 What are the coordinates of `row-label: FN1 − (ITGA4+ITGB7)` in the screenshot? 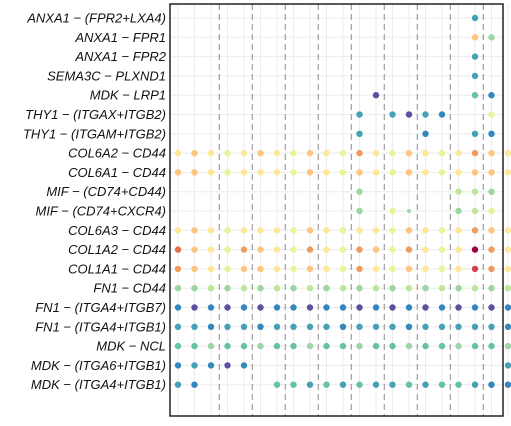 It's located at (100, 307).